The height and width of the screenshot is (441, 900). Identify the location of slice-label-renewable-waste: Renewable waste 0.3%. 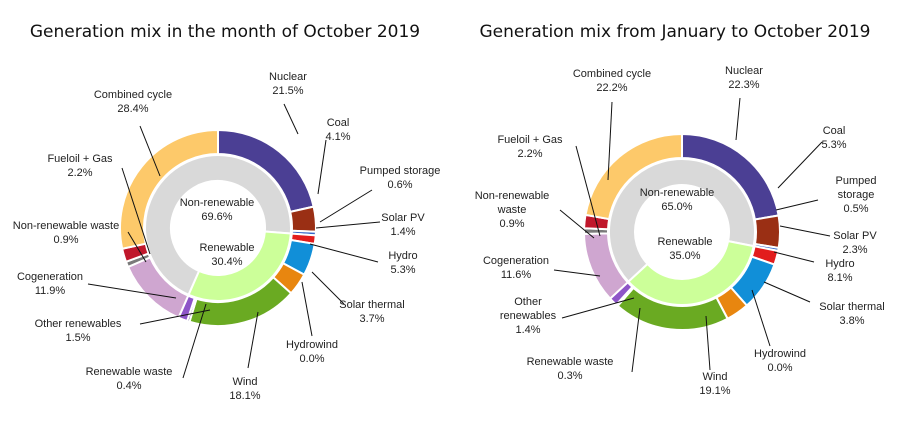
(570, 369).